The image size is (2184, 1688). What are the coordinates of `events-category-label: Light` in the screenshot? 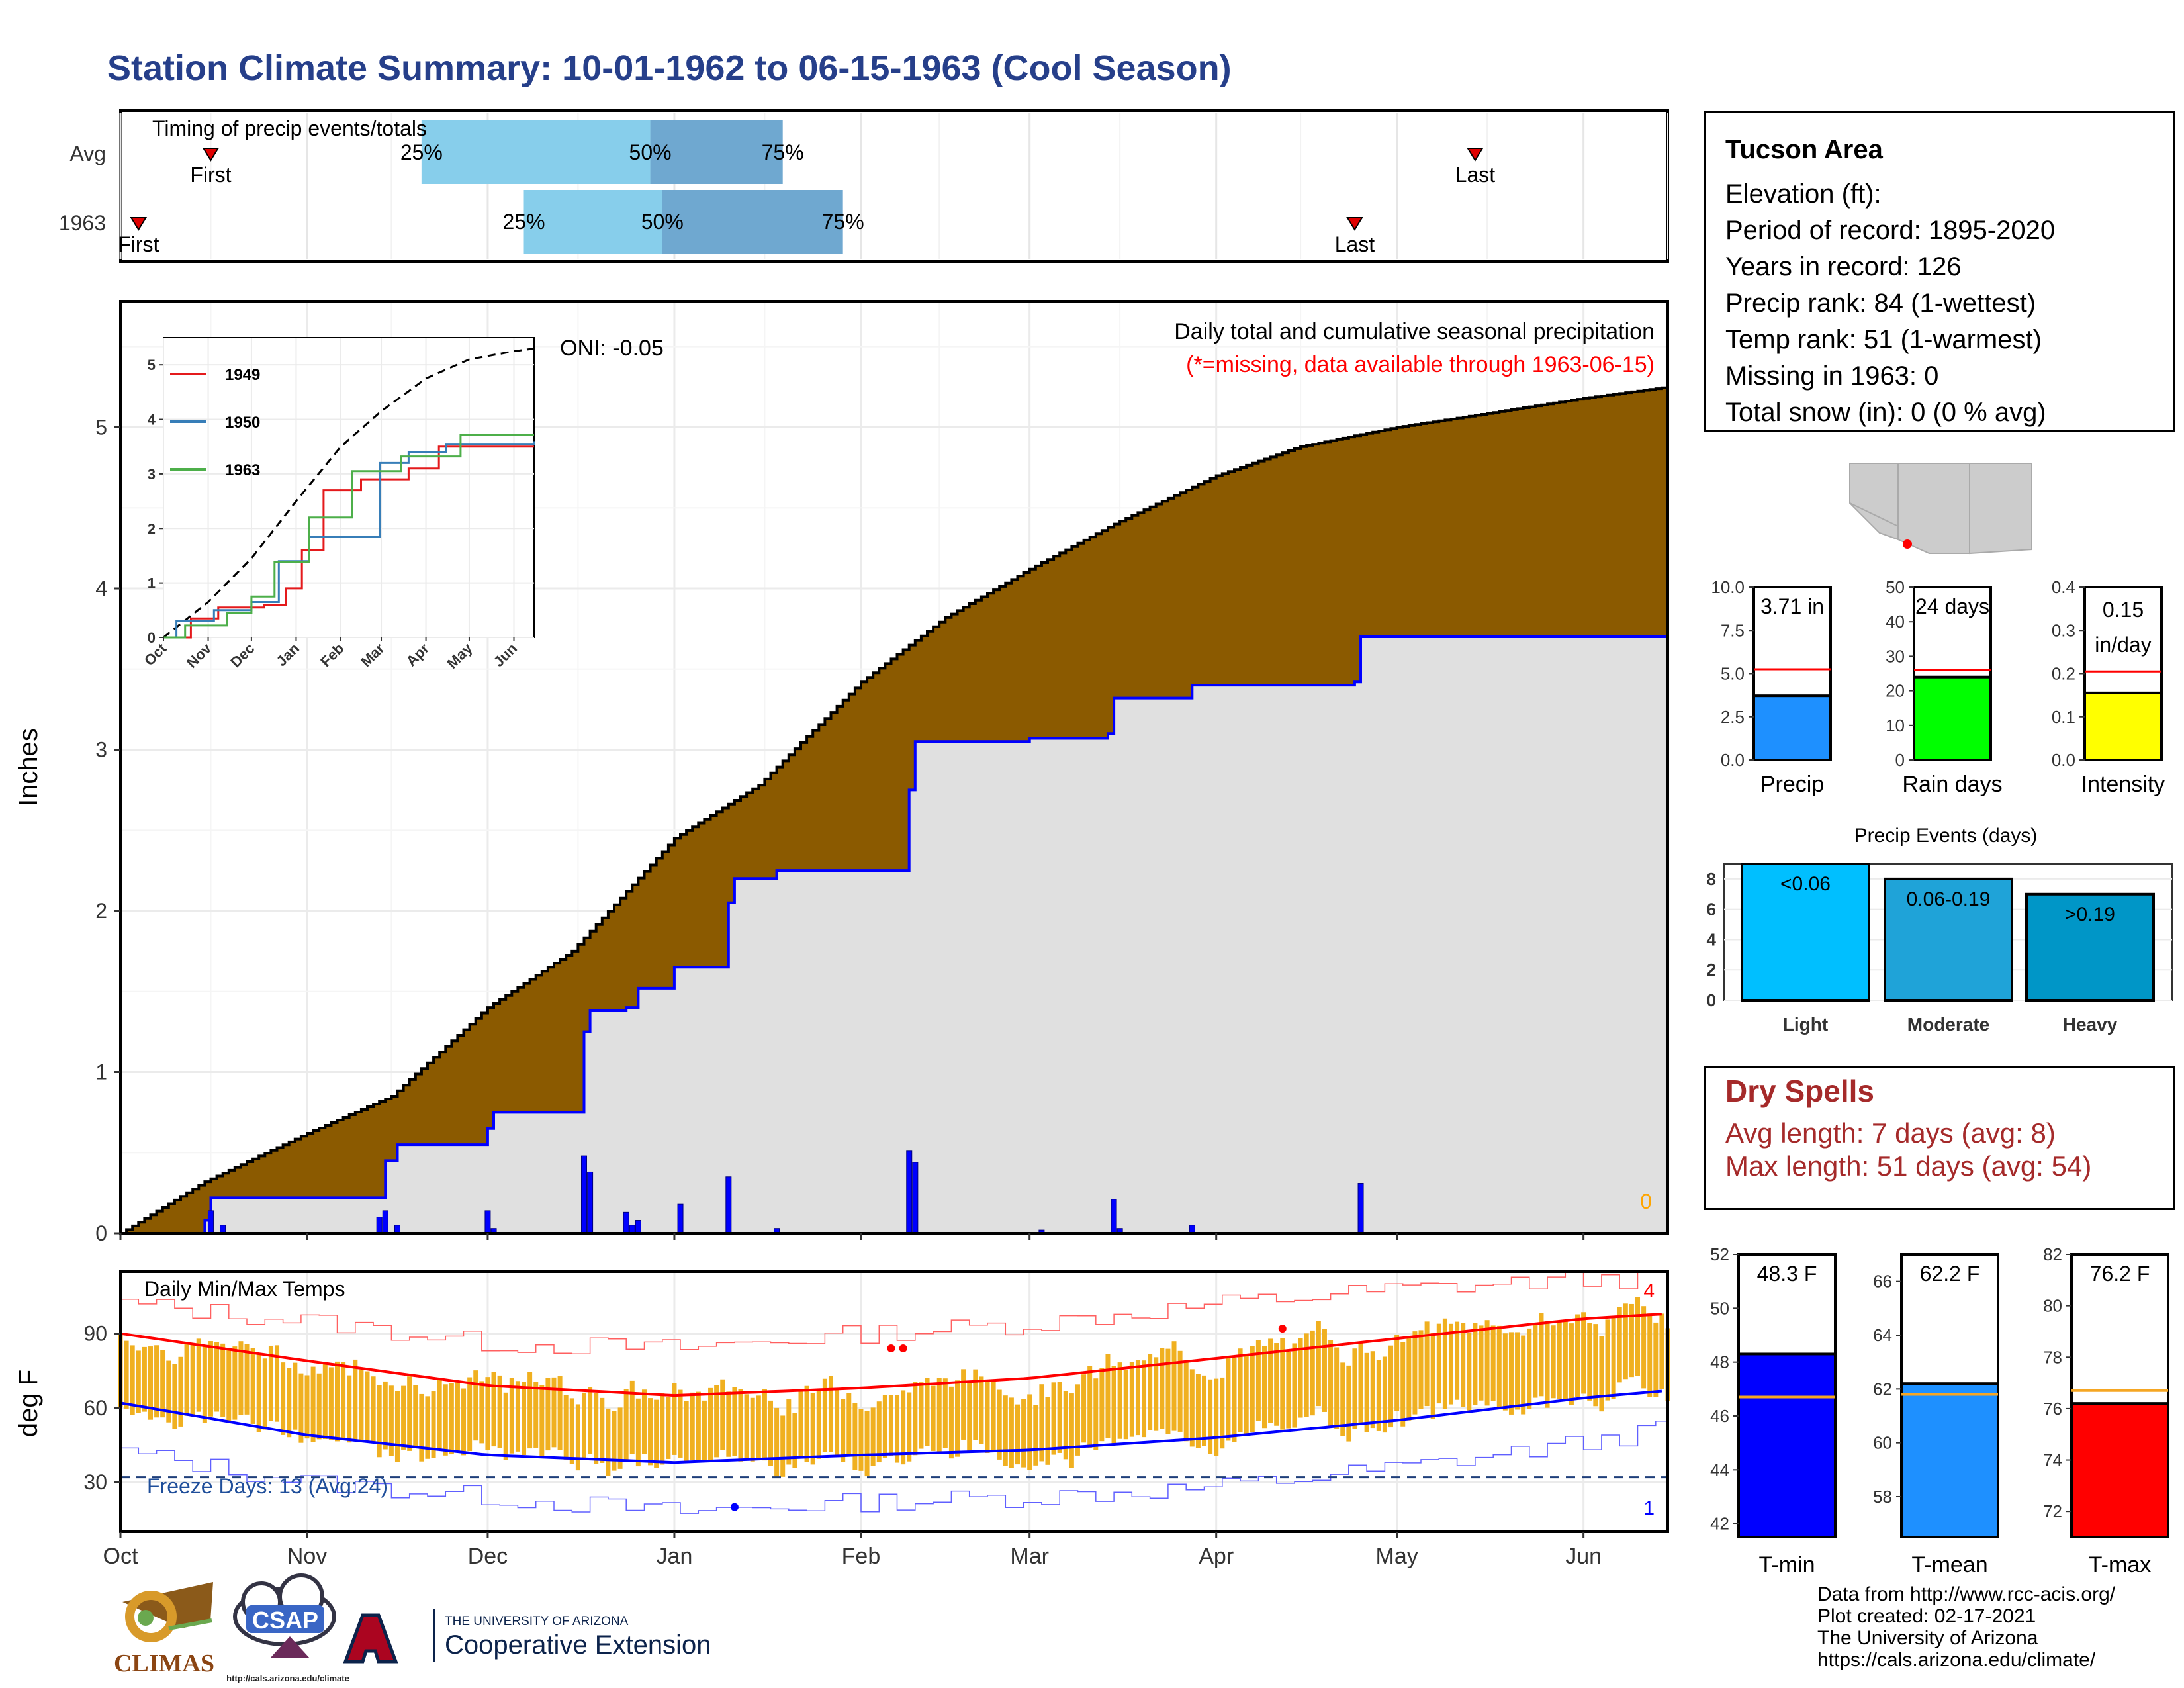 It's located at (1806, 1024).